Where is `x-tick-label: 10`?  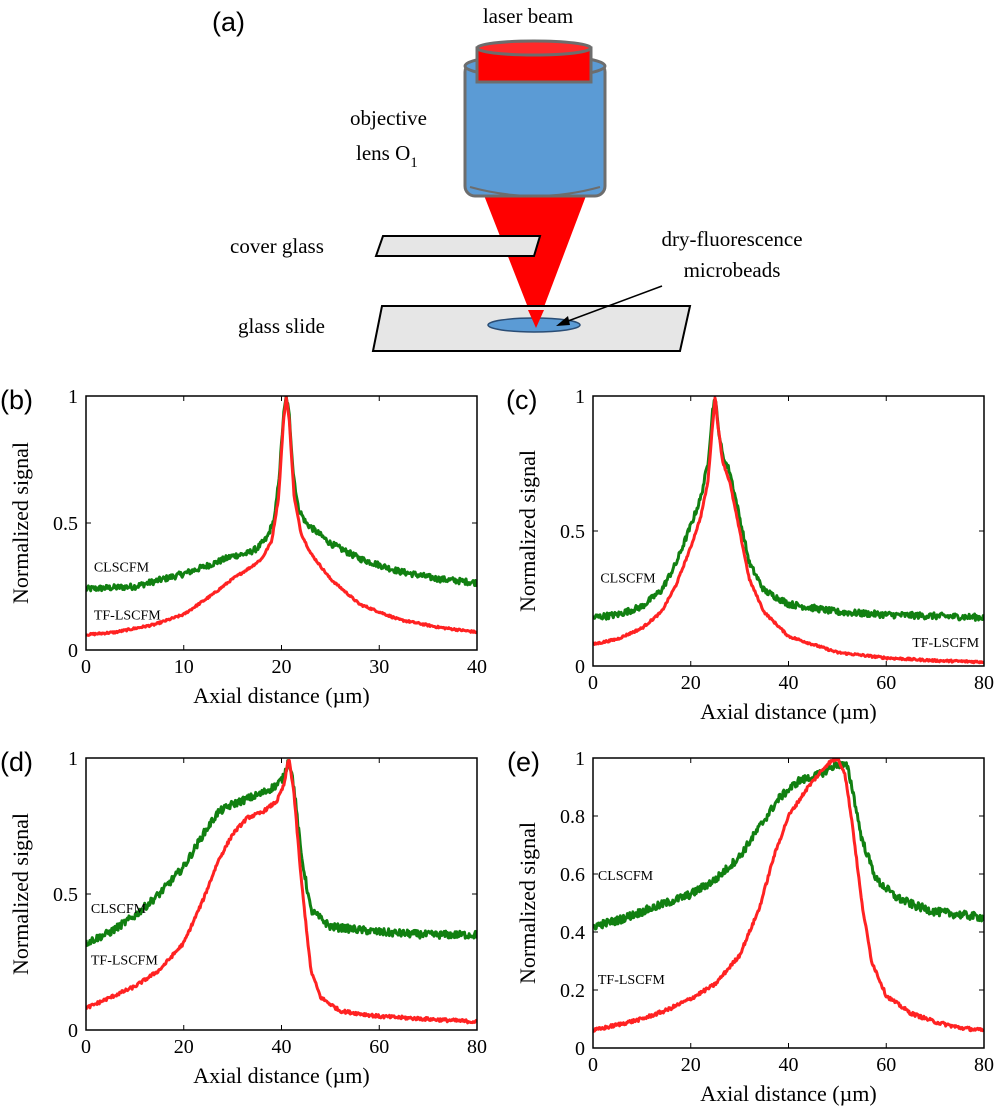 x-tick-label: 10 is located at coordinates (184, 667).